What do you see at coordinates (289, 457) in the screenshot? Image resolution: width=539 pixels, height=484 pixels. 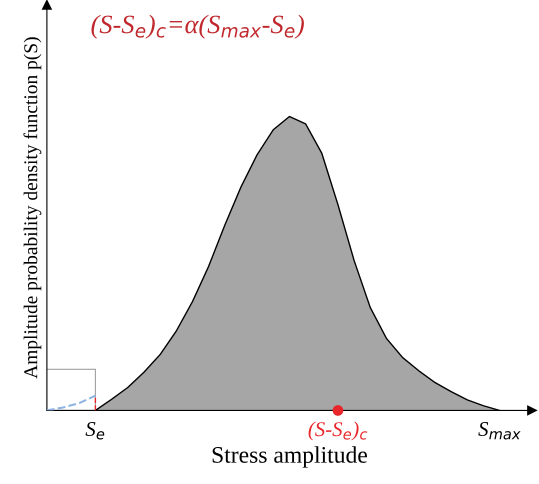 I see `x-axis-title: Stress amplitude` at bounding box center [289, 457].